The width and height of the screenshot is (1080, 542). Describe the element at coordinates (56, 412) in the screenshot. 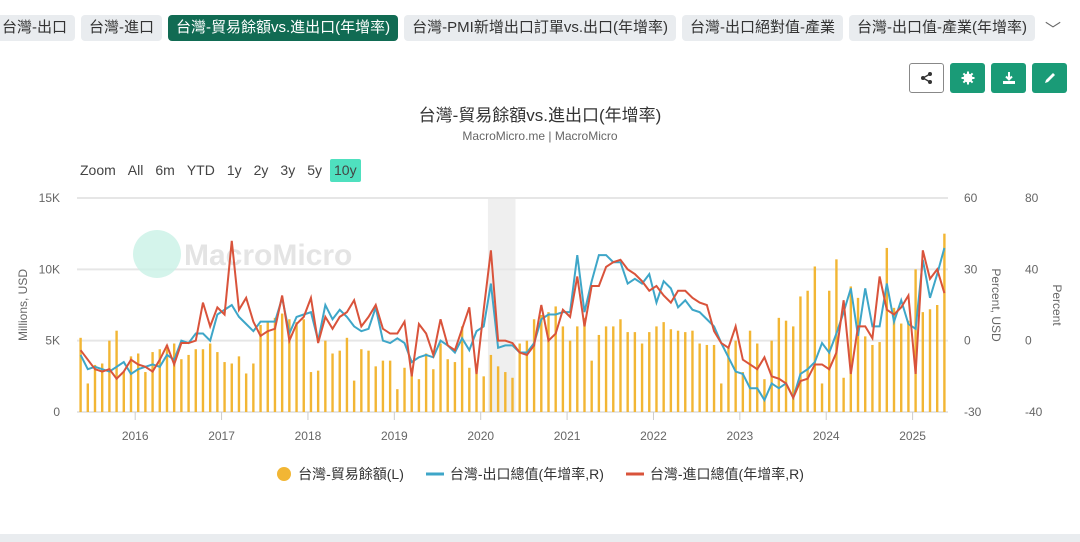

I see `y-left-tick: 0` at that location.